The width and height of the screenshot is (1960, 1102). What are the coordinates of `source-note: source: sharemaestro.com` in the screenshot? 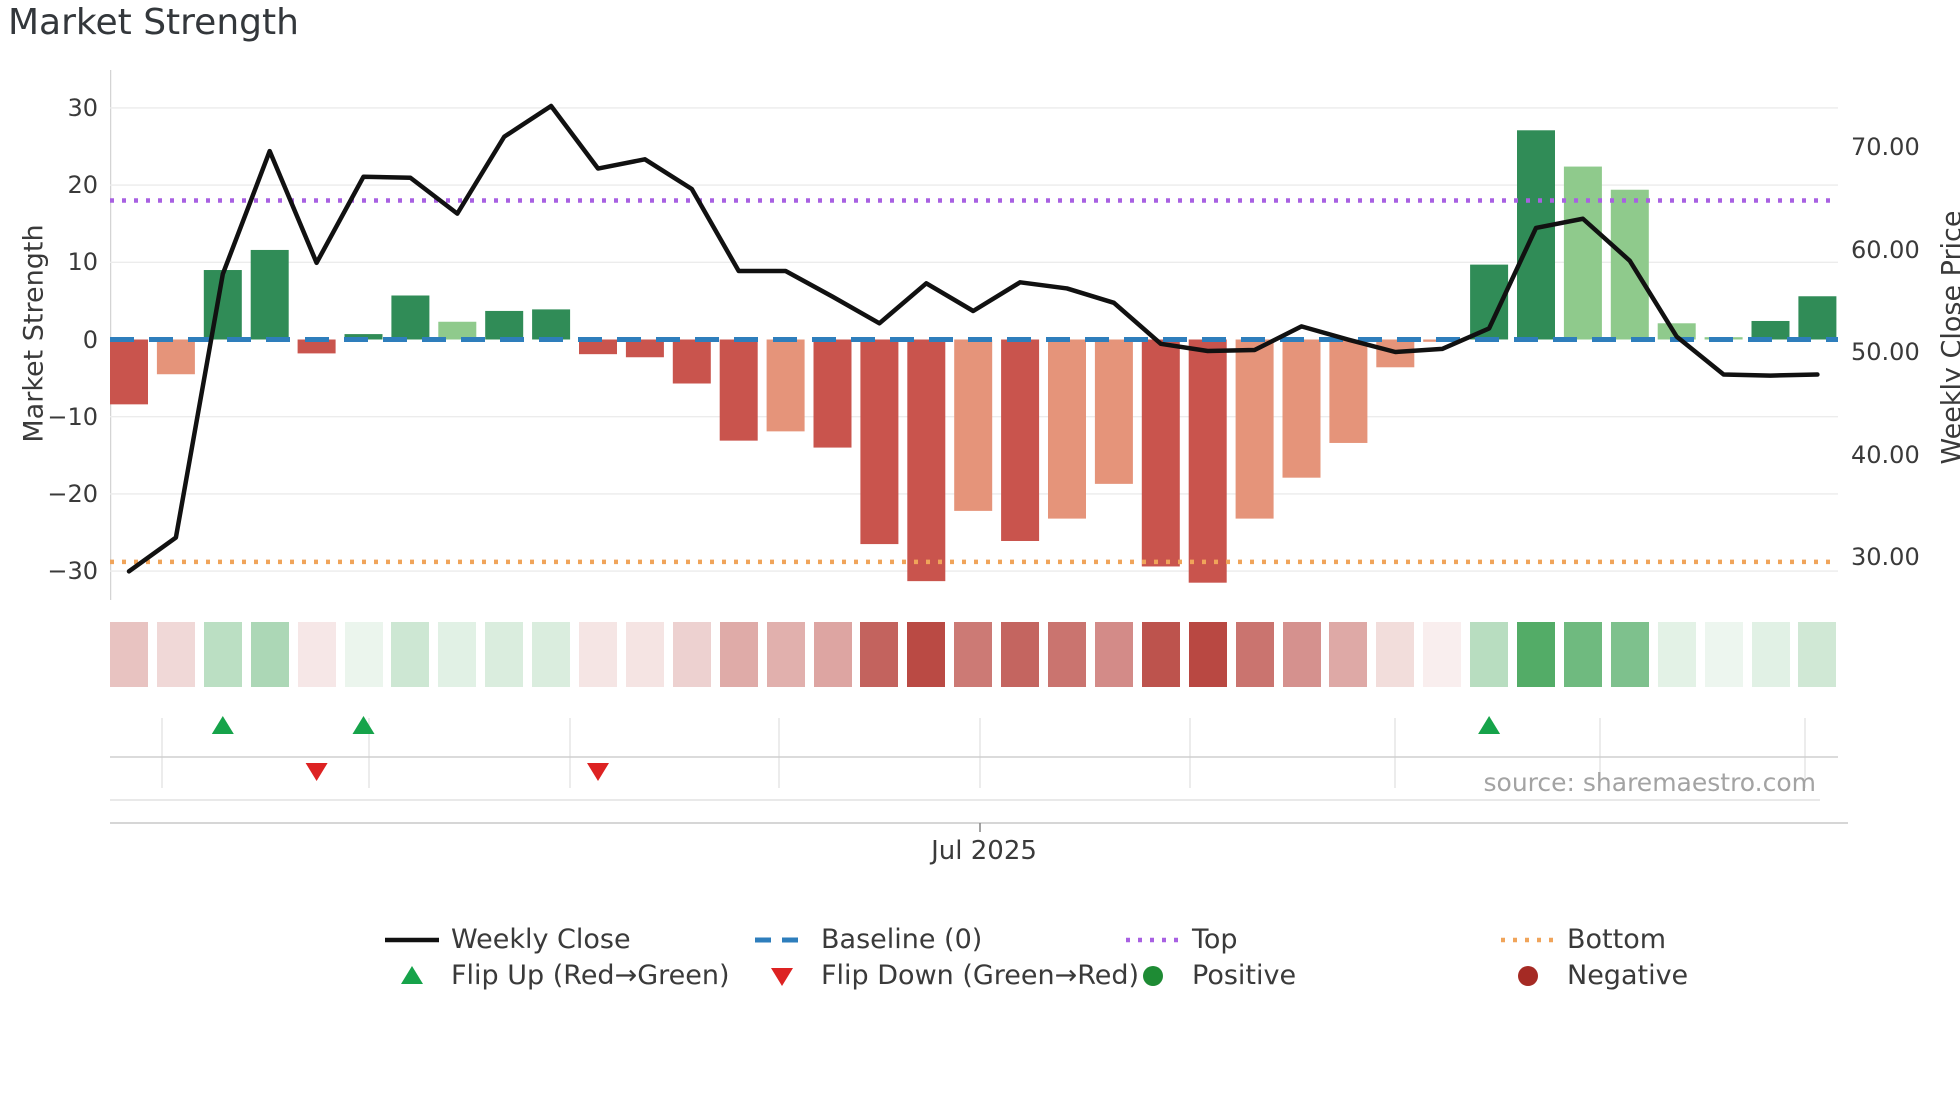 It's located at (1650, 782).